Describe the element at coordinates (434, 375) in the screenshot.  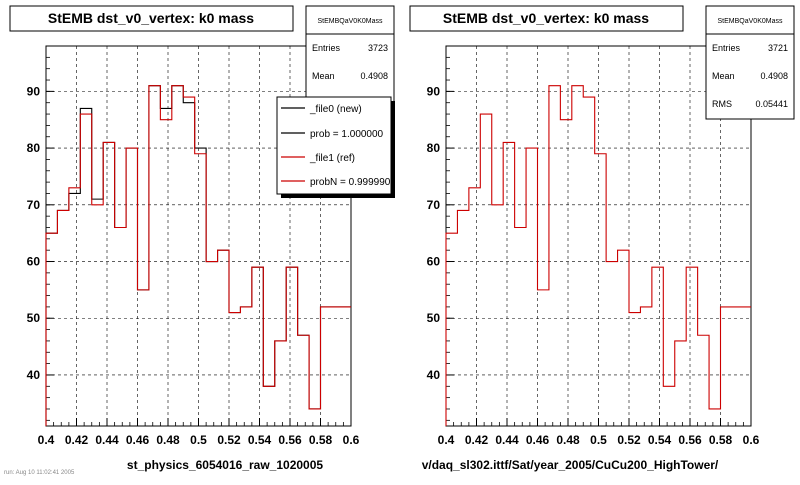
I see `right-y-tick-label: 40` at that location.